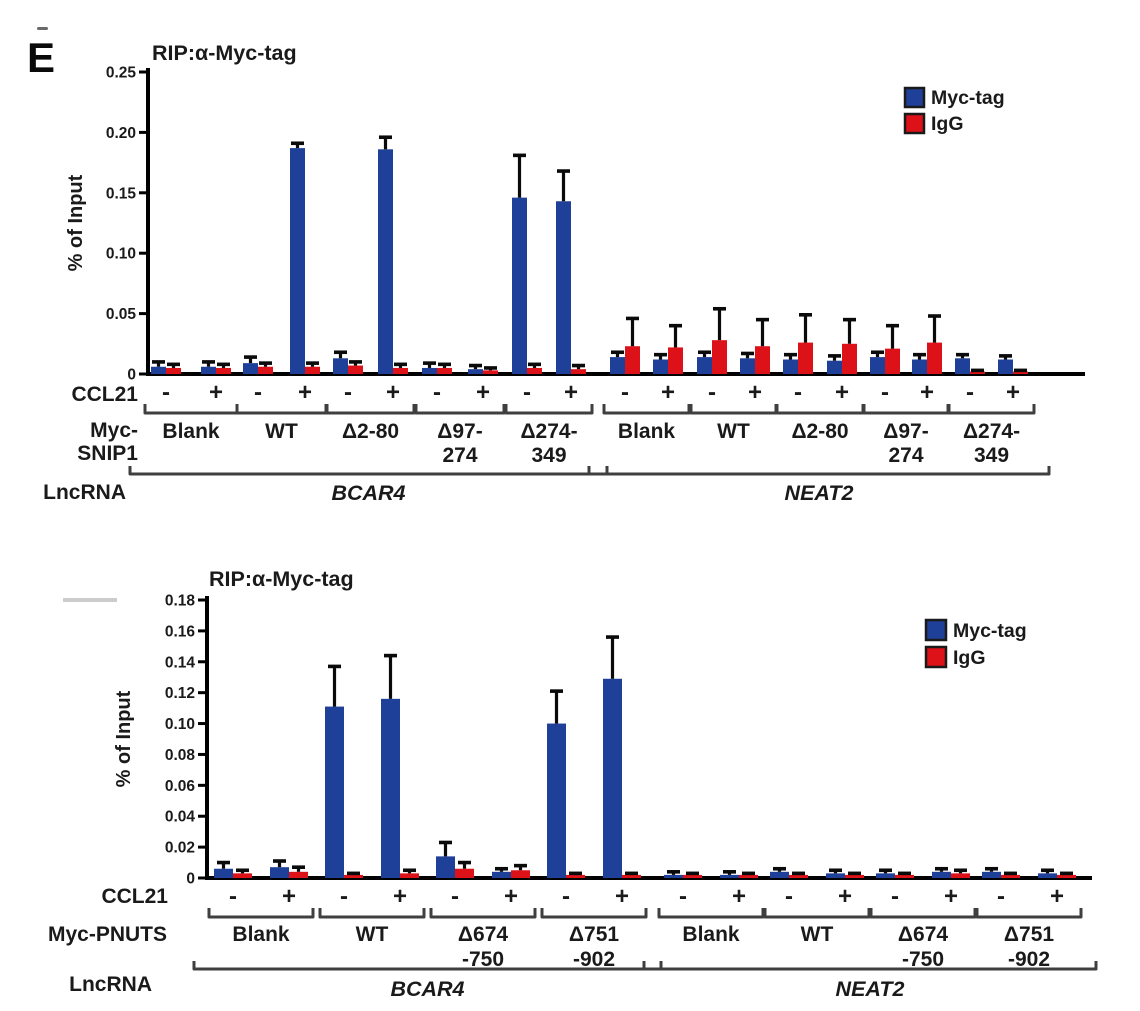  Describe the element at coordinates (121, 193) in the screenshot. I see `y-tick-label: 0.15` at that location.